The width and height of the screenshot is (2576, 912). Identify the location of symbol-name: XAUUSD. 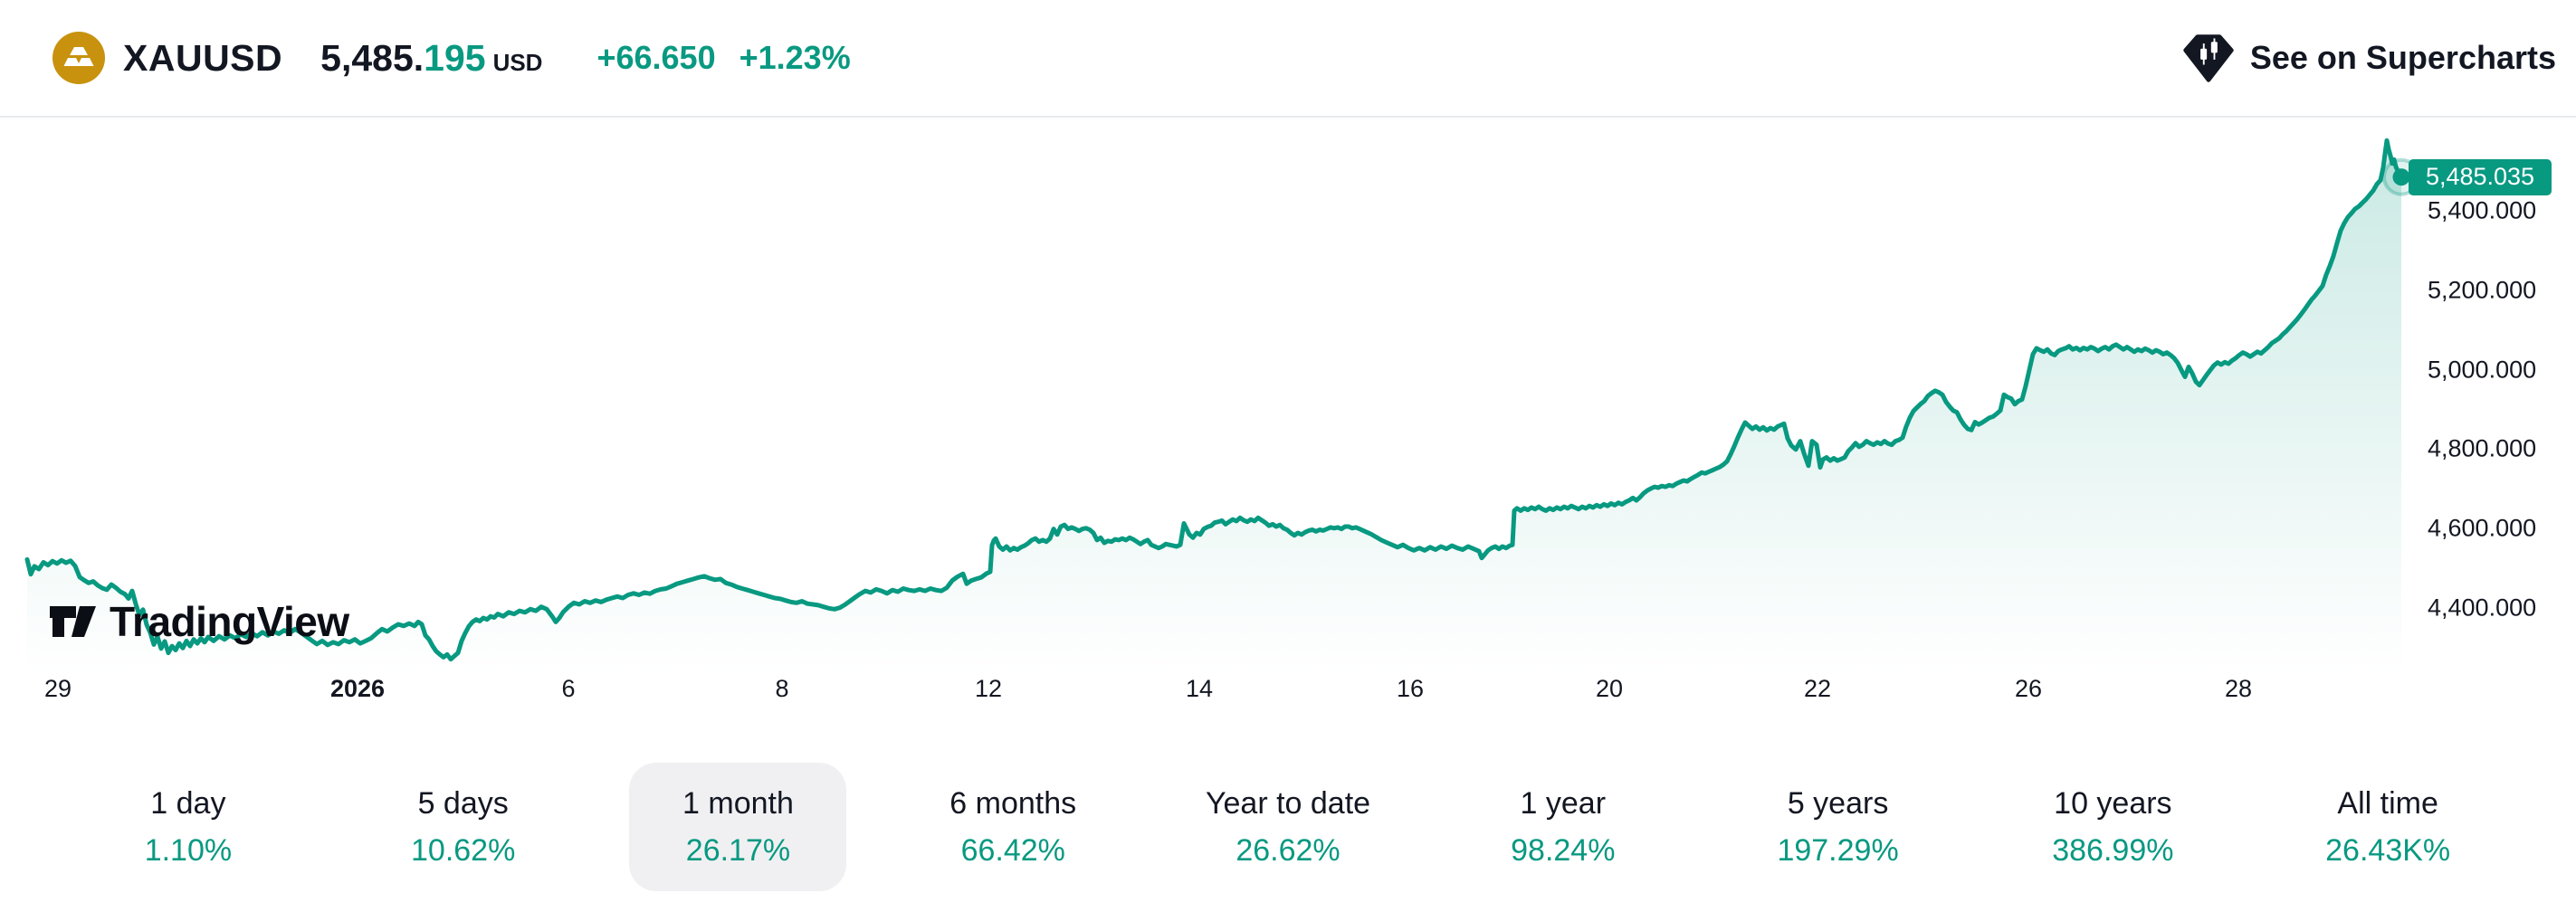
(203, 58).